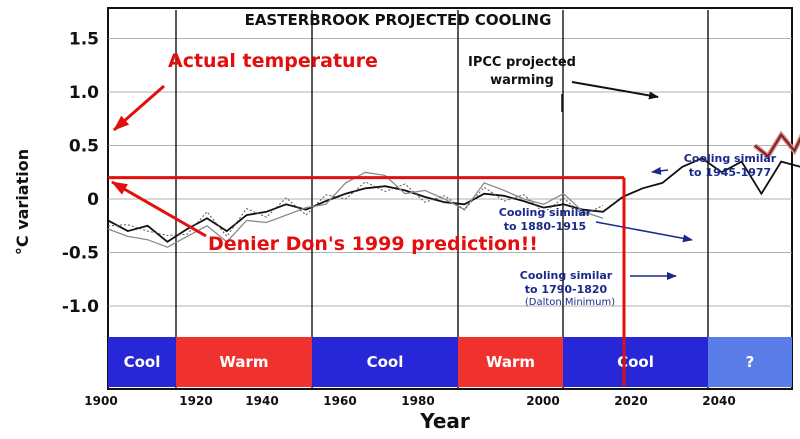 The height and width of the screenshot is (439, 800). Describe the element at coordinates (417, 401) in the screenshot. I see `x-tick-label: 1980` at that location.